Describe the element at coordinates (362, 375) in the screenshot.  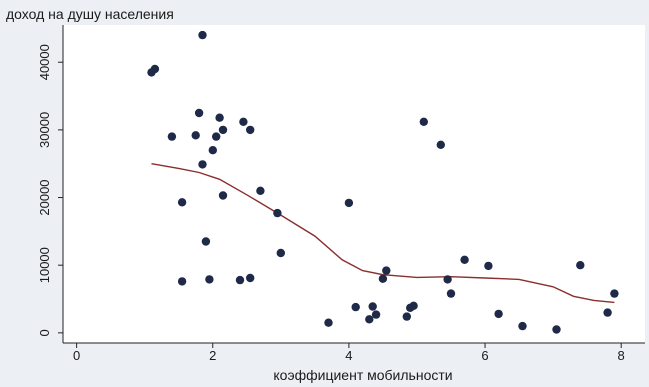
I see `x-axis-label: коэффициент мобильности` at that location.